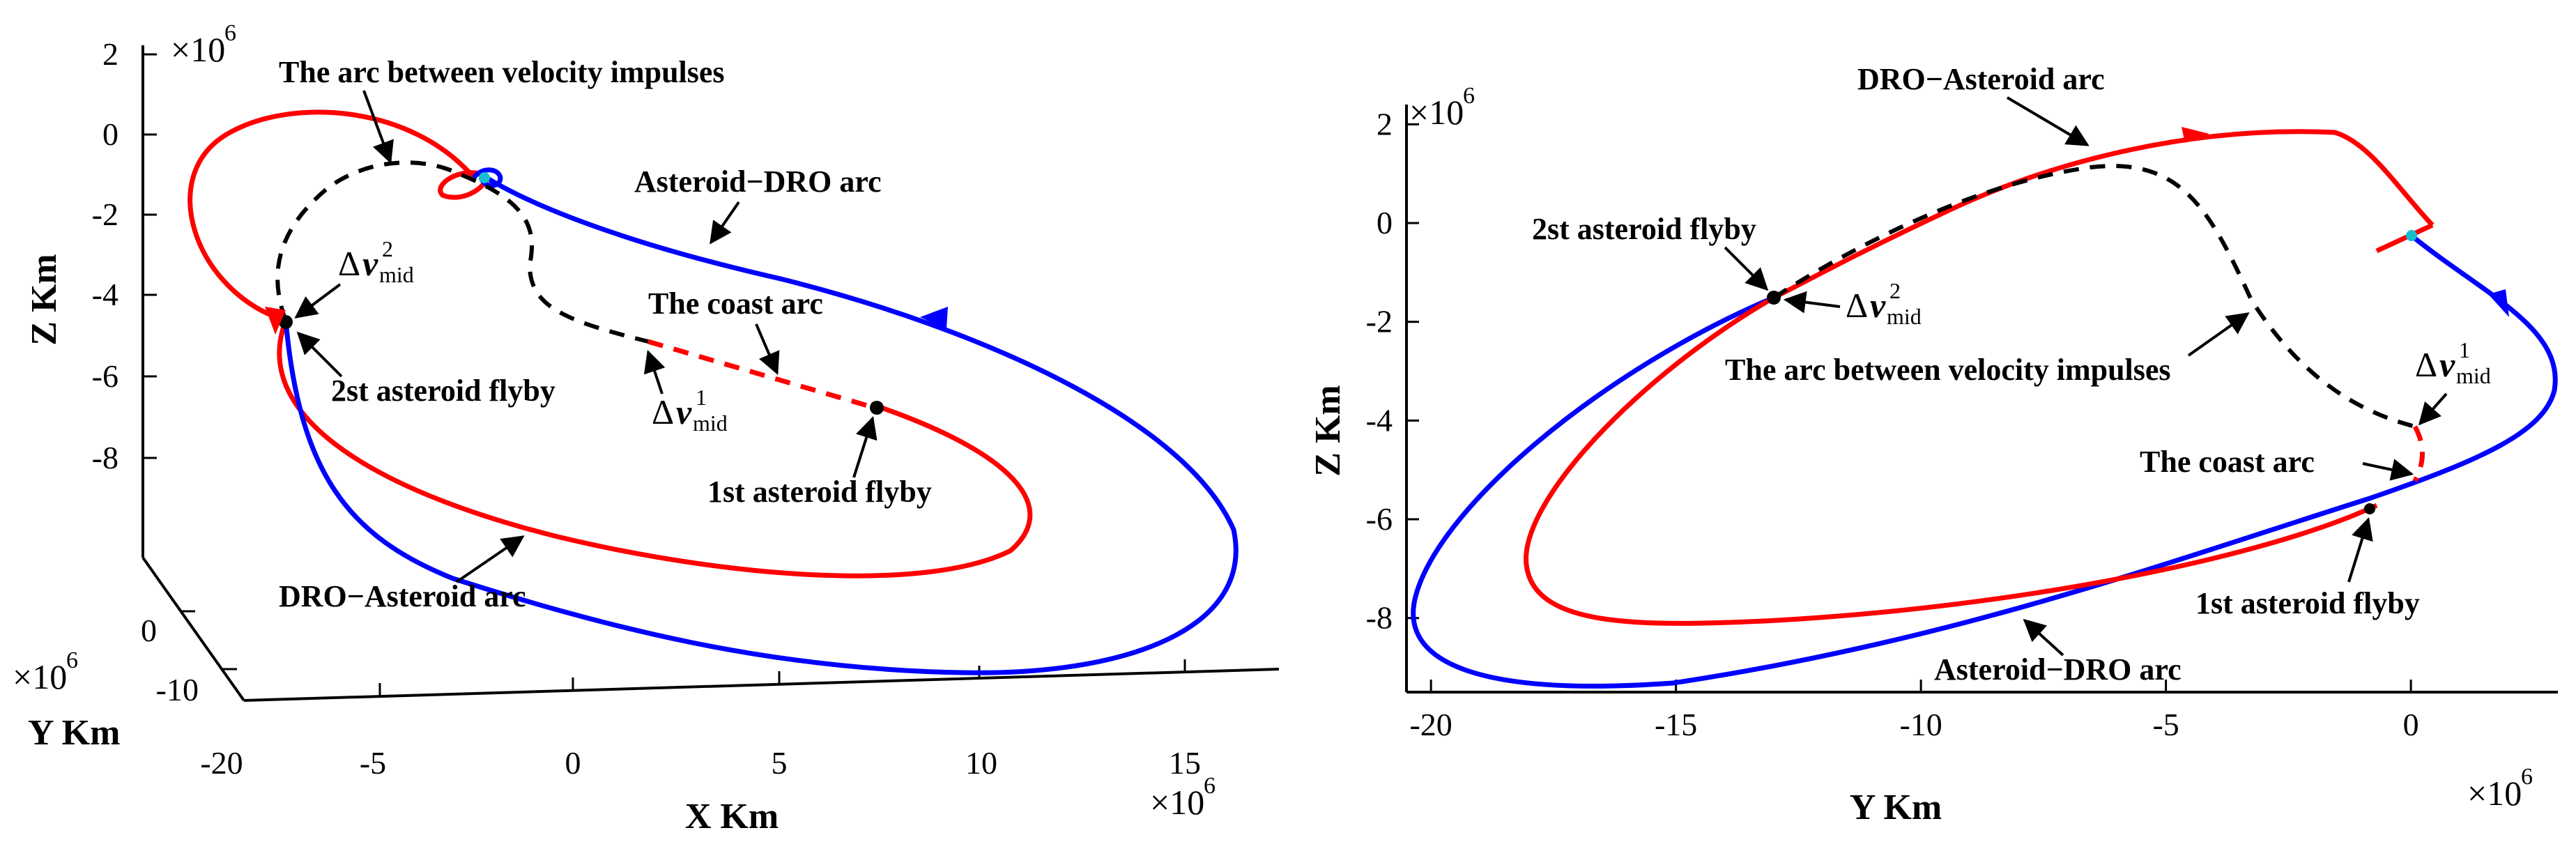 Image resolution: width=2576 pixels, height=858 pixels. What do you see at coordinates (2227, 462) in the screenshot?
I see `right-annotation-coast: The coast arc` at bounding box center [2227, 462].